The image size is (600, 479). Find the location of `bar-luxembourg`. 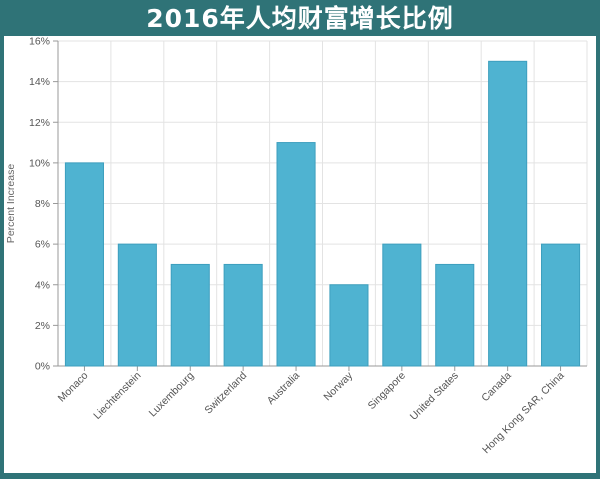

bar-luxembourg is located at coordinates (190, 315).